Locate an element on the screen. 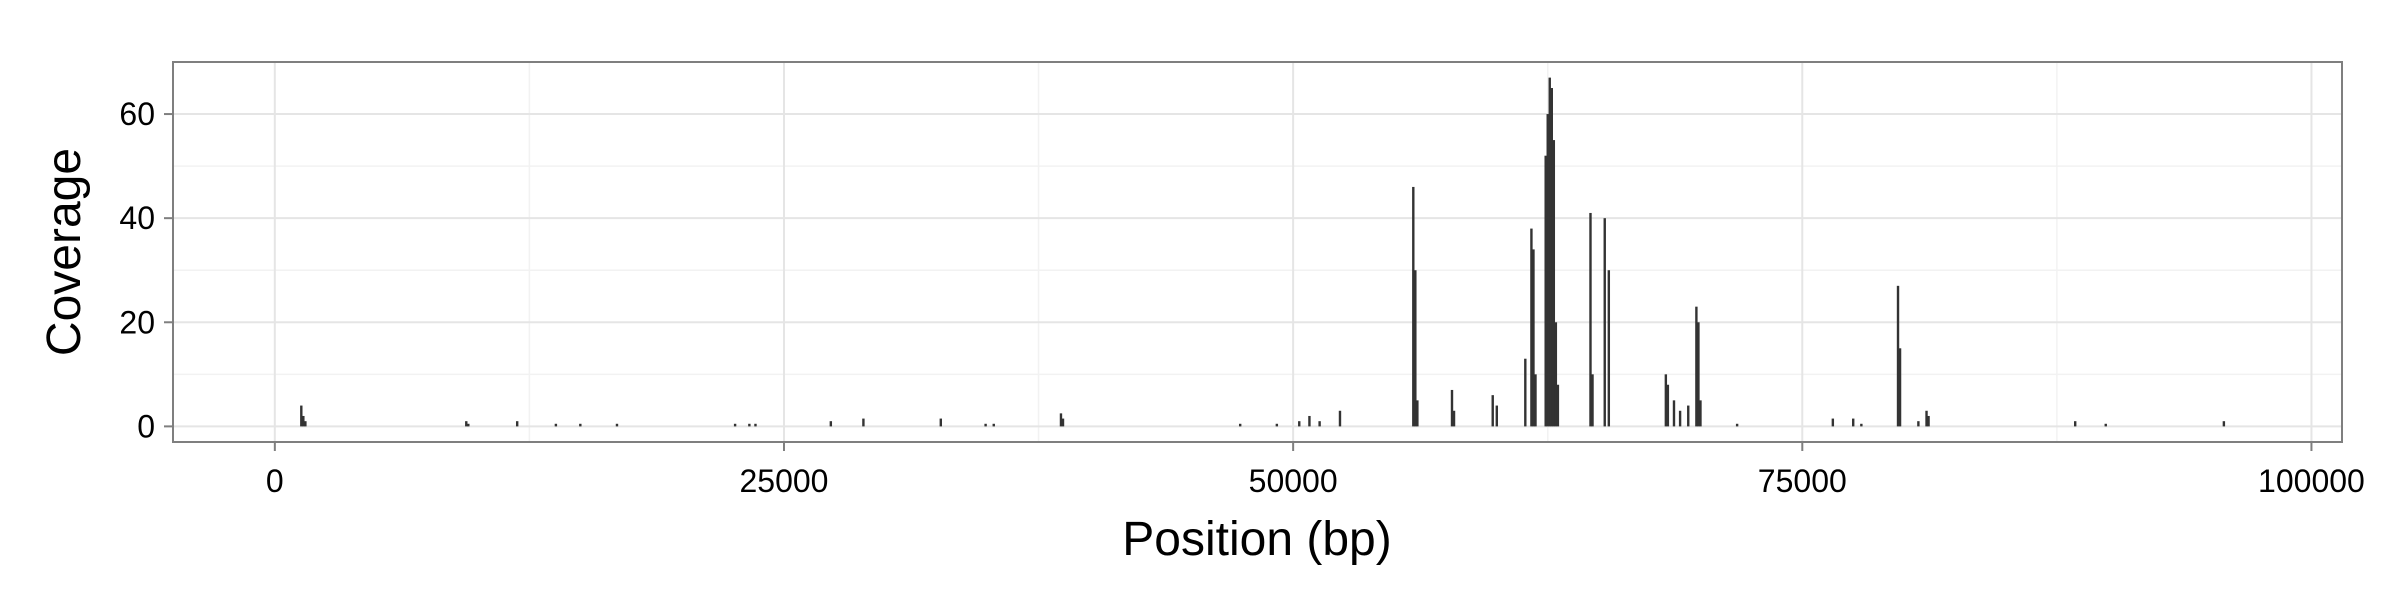 The width and height of the screenshot is (2400, 600). y-tick-label: 0 is located at coordinates (146, 426).